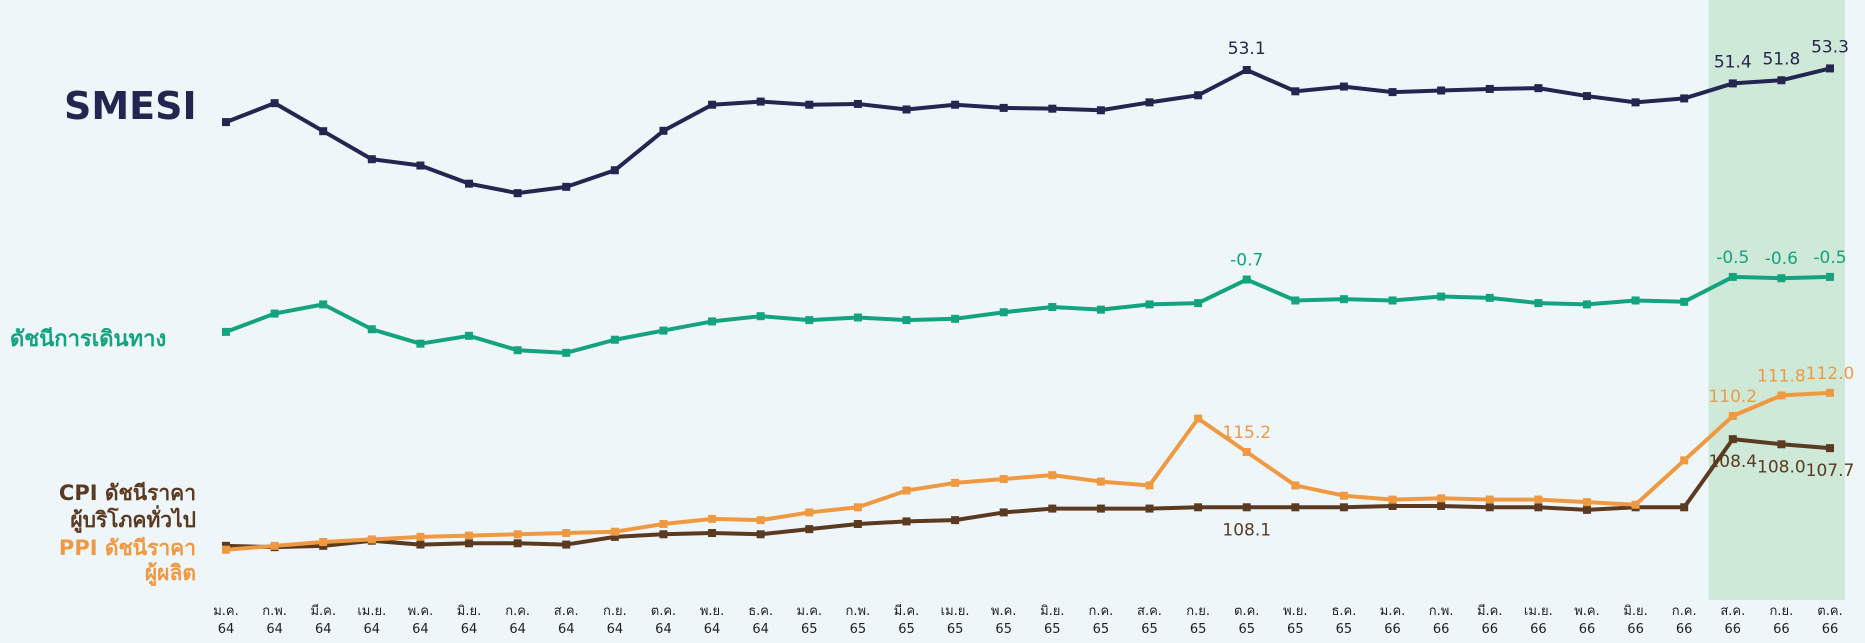 The width and height of the screenshot is (1865, 643). What do you see at coordinates (1149, 629) in the screenshot?
I see `x-tick-year-19: 65` at bounding box center [1149, 629].